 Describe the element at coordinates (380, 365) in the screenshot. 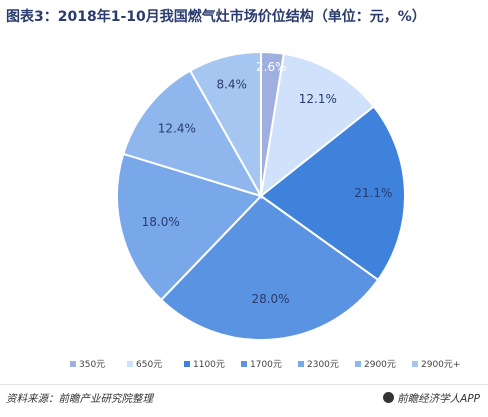

I see `legend-label-5: 2900元` at that location.